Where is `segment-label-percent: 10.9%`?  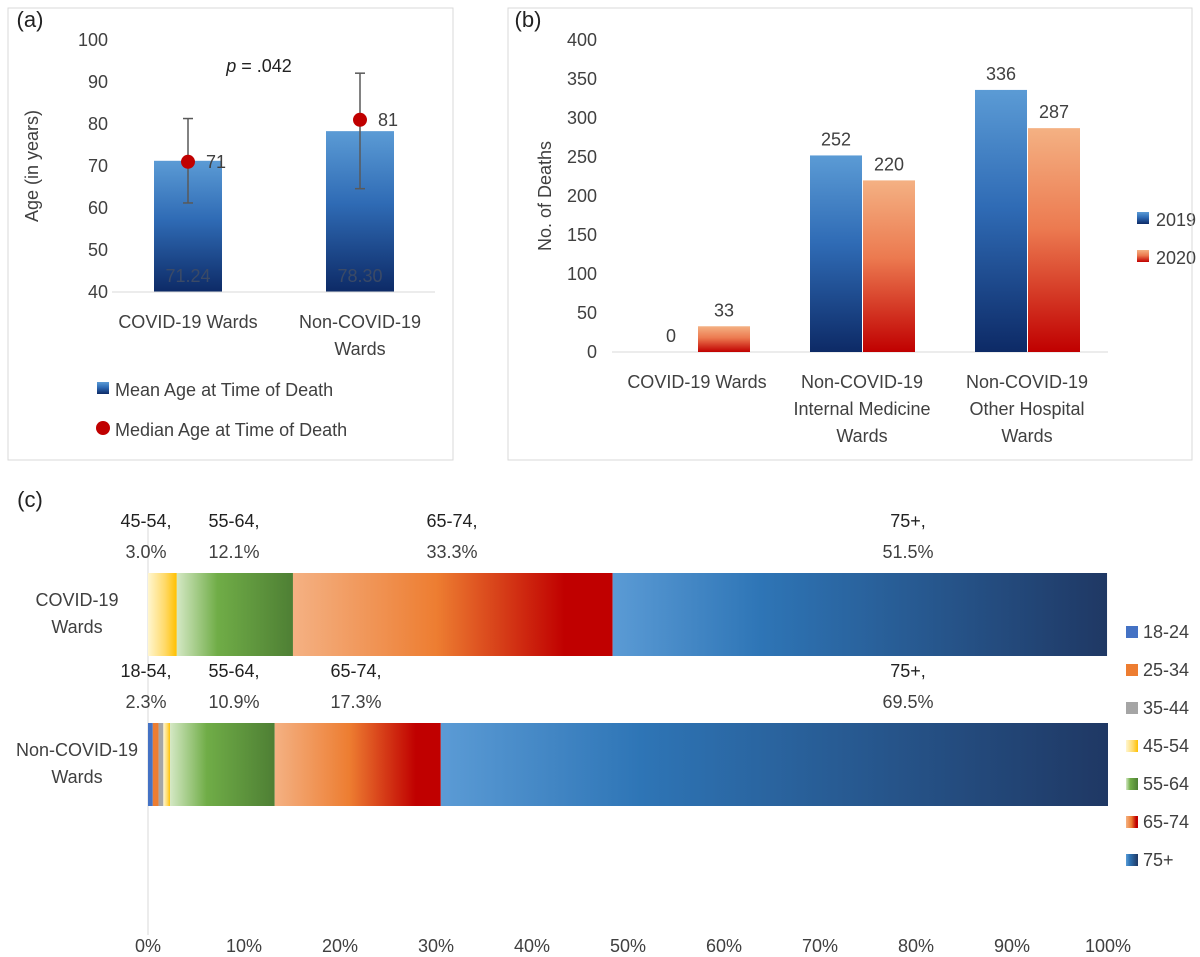 segment-label-percent: 10.9% is located at coordinates (233, 702).